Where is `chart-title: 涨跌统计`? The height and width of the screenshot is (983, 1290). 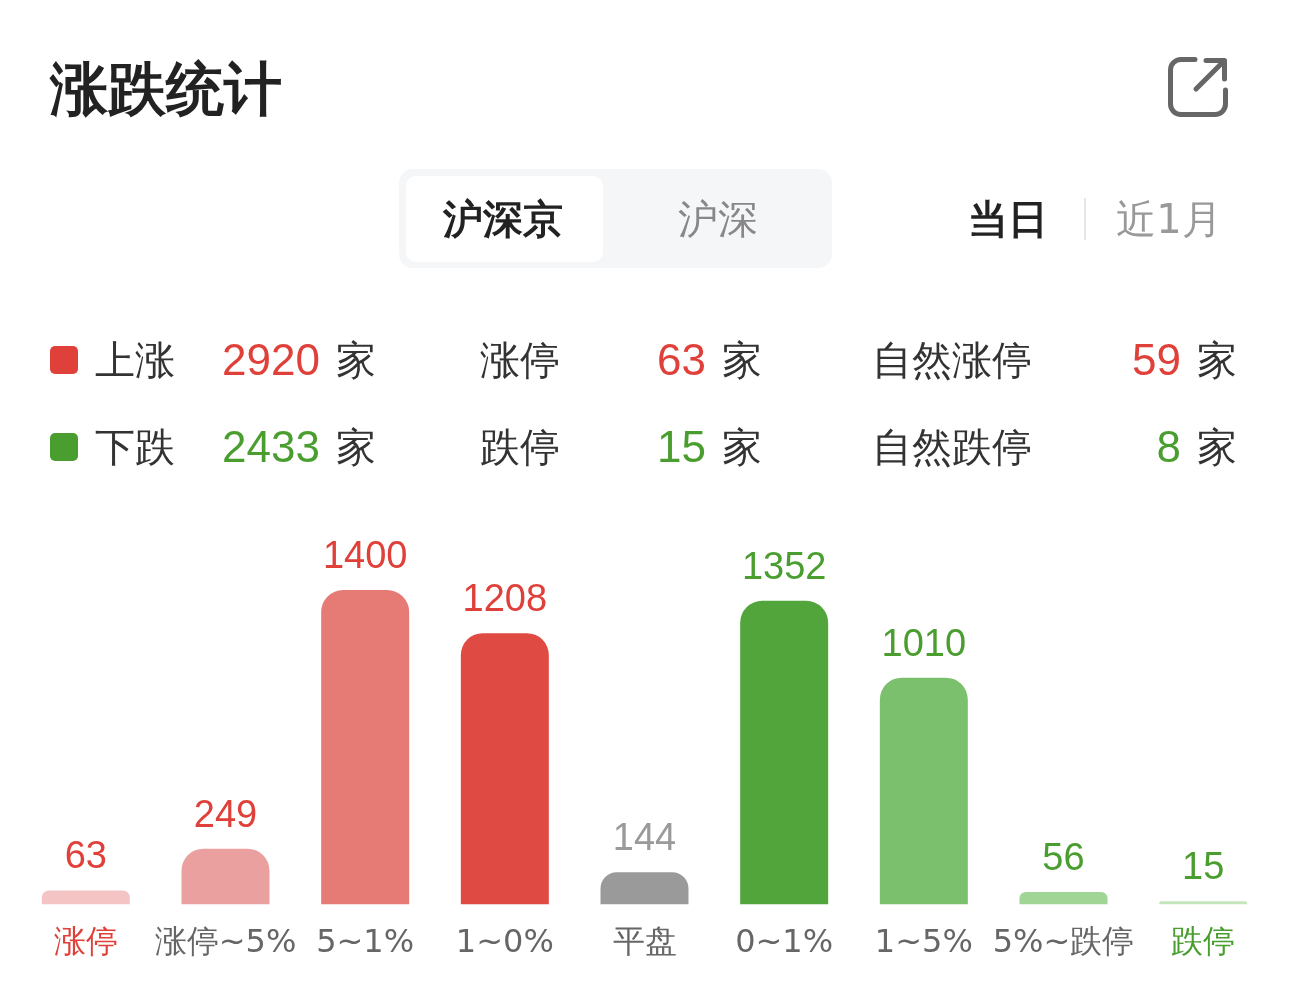 chart-title: 涨跌统计 is located at coordinates (166, 89).